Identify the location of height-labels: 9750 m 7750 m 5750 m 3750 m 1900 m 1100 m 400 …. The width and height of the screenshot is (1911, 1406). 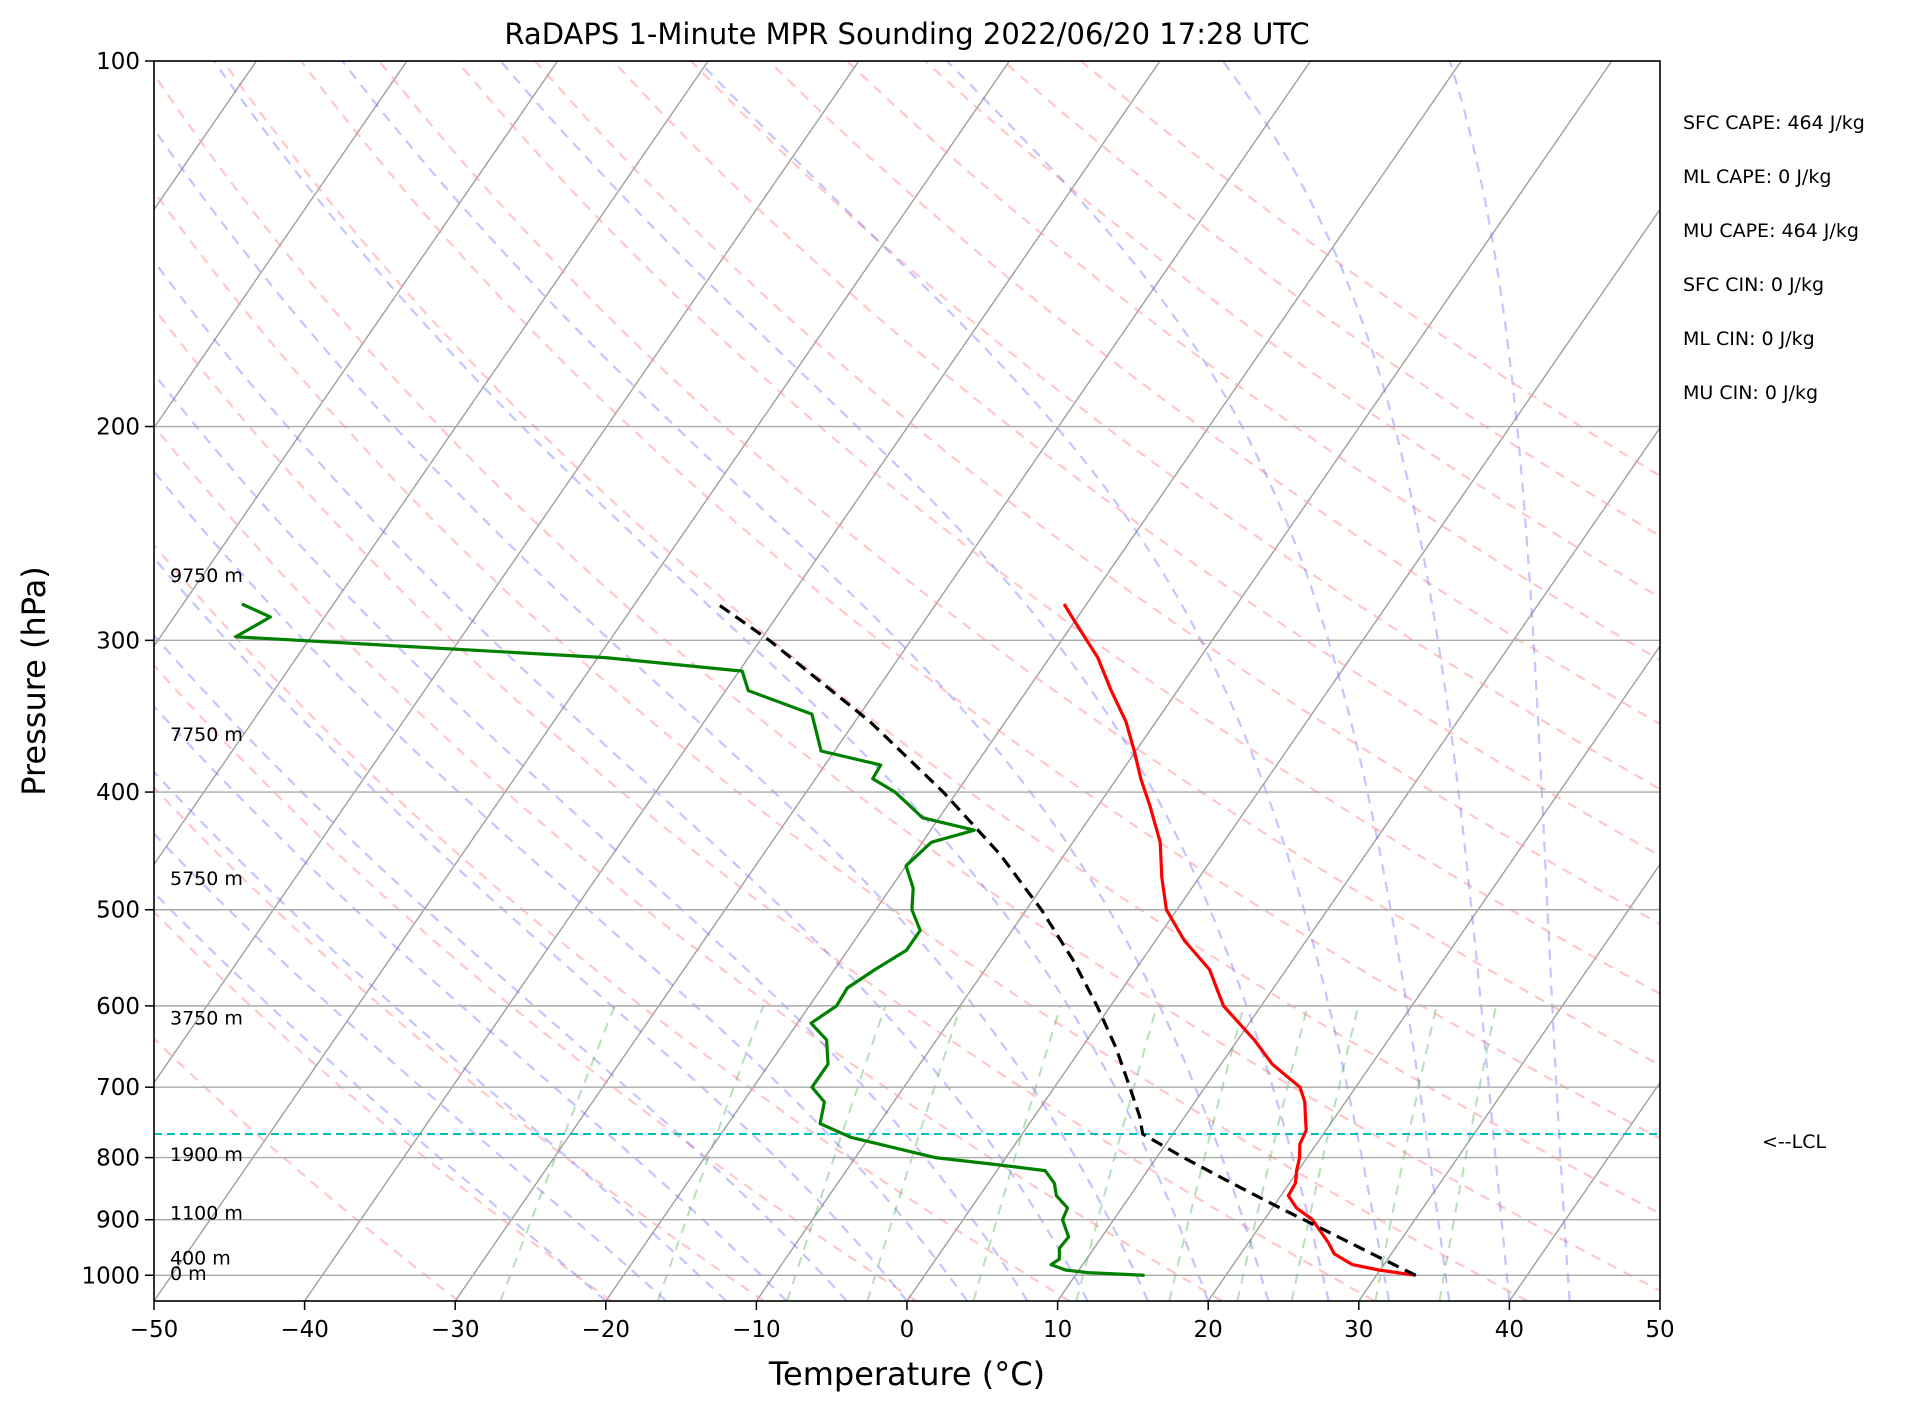
(206, 925).